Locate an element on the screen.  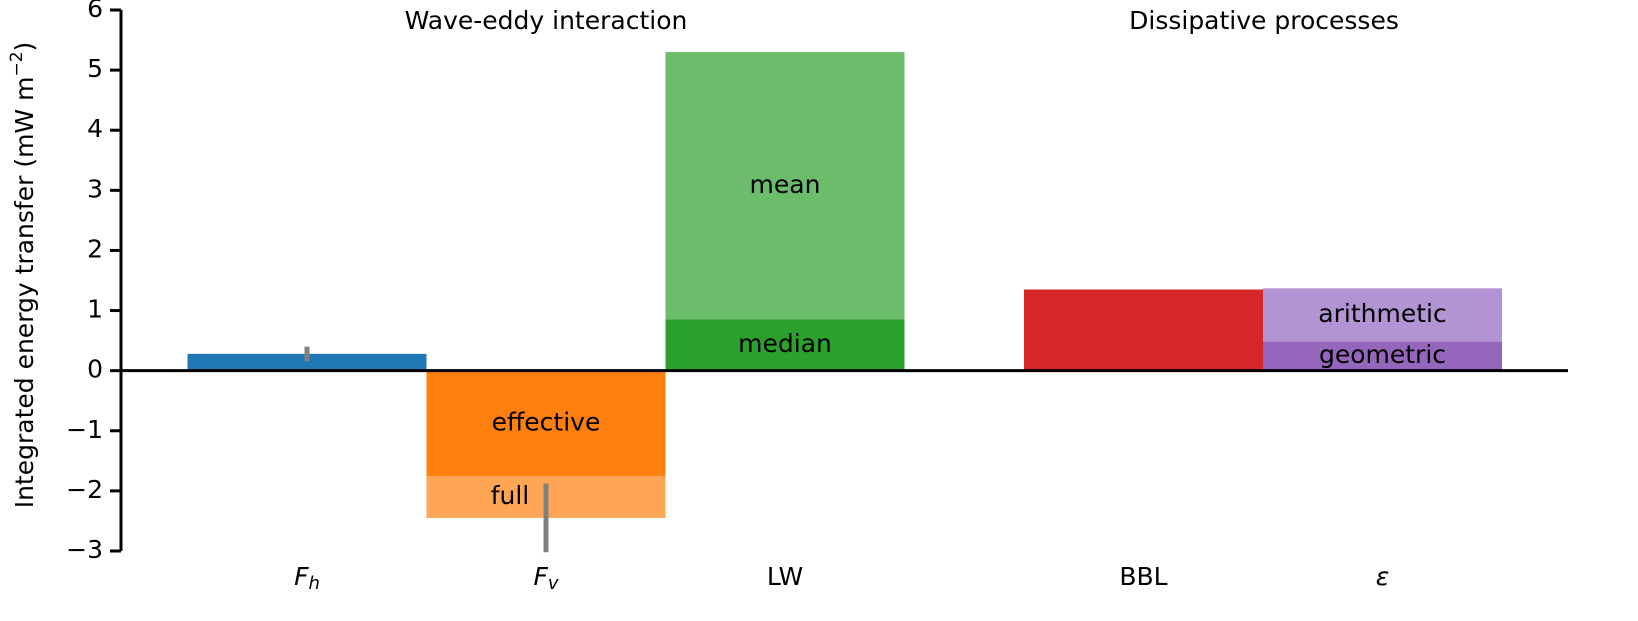
y-tick-label: −1 is located at coordinates (84, 429).